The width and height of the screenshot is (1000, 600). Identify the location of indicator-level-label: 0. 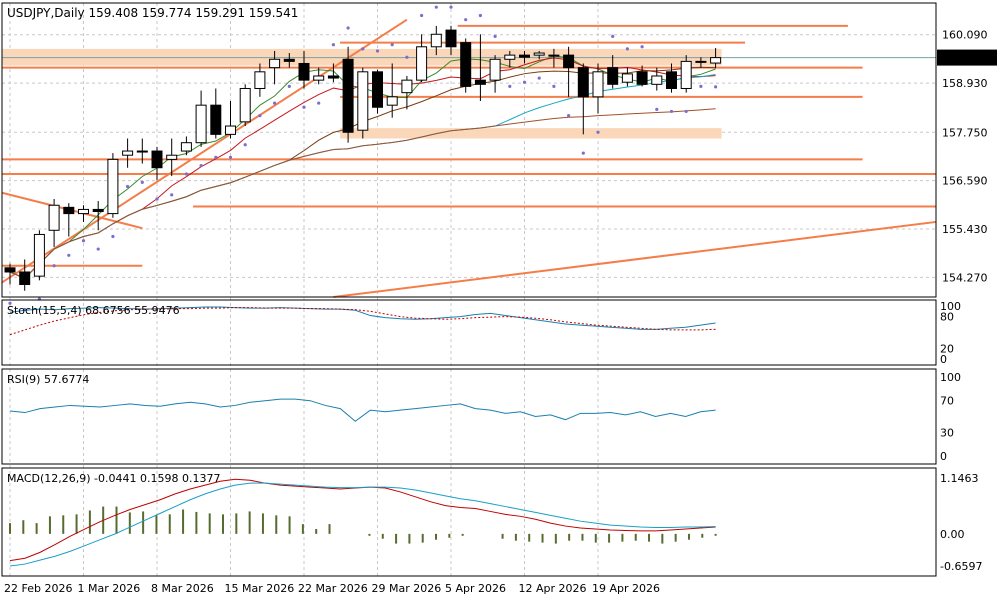
(943, 456).